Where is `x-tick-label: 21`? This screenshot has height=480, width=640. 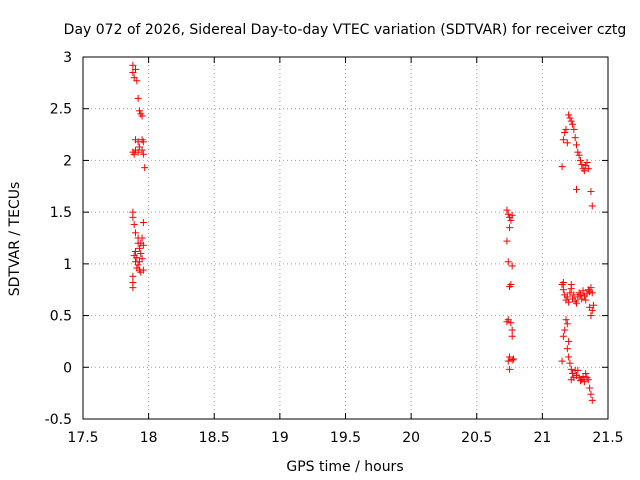
x-tick-label: 21 is located at coordinates (542, 438).